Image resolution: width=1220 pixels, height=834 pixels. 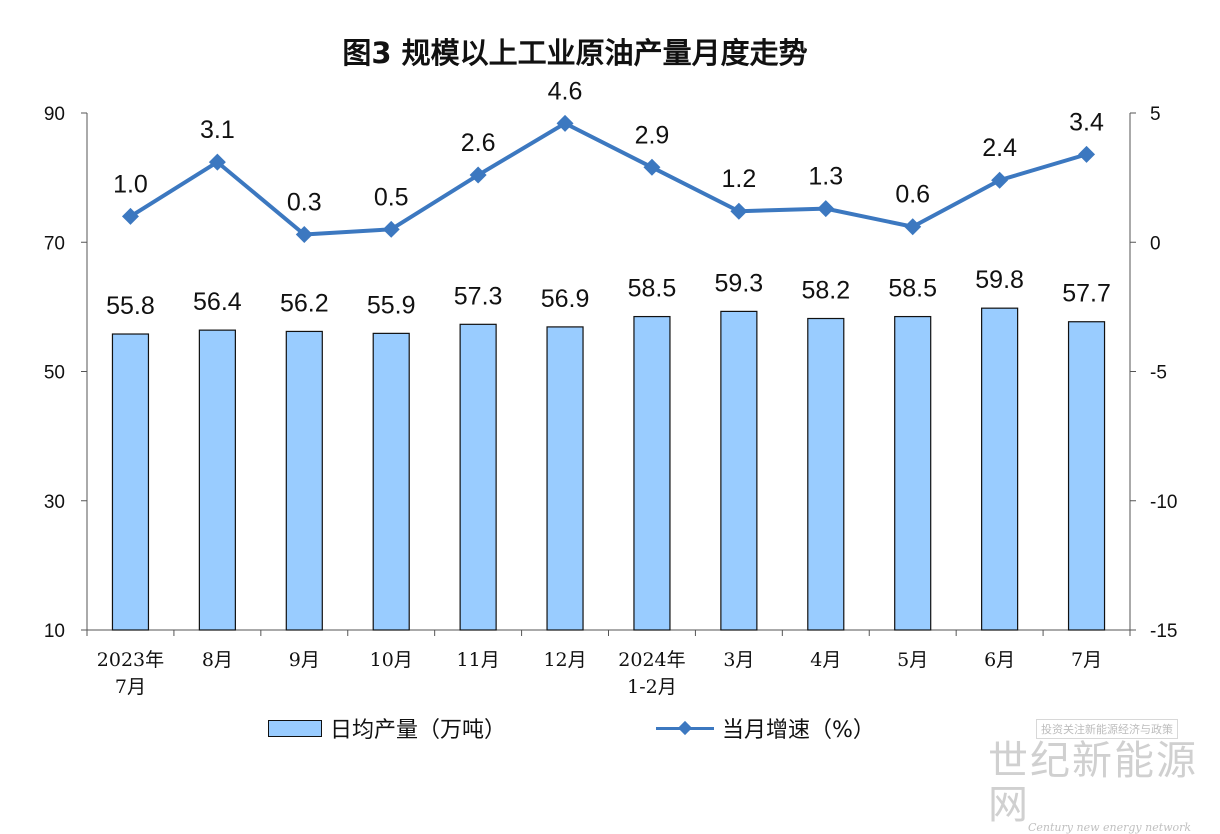 I want to click on x-tick-label: 3月, so click(x=738, y=660).